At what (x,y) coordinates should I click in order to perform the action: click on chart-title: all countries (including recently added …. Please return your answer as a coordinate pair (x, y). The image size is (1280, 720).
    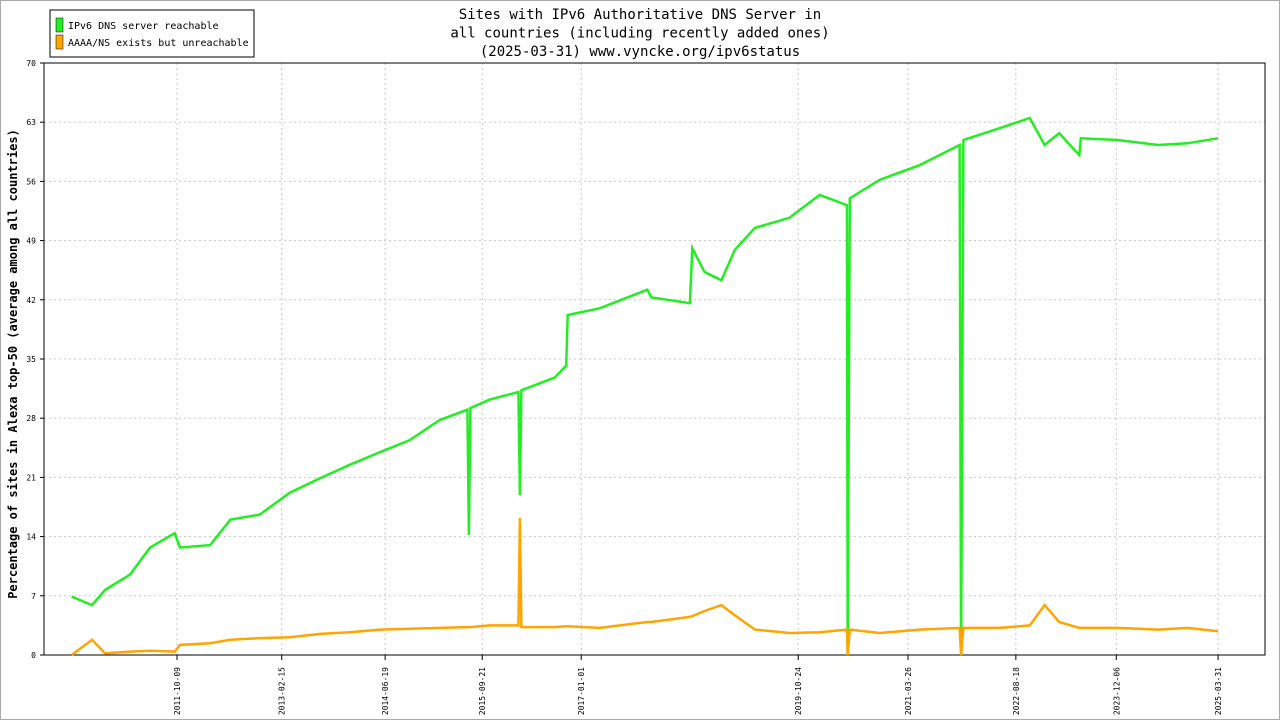
    Looking at the image, I should click on (639, 34).